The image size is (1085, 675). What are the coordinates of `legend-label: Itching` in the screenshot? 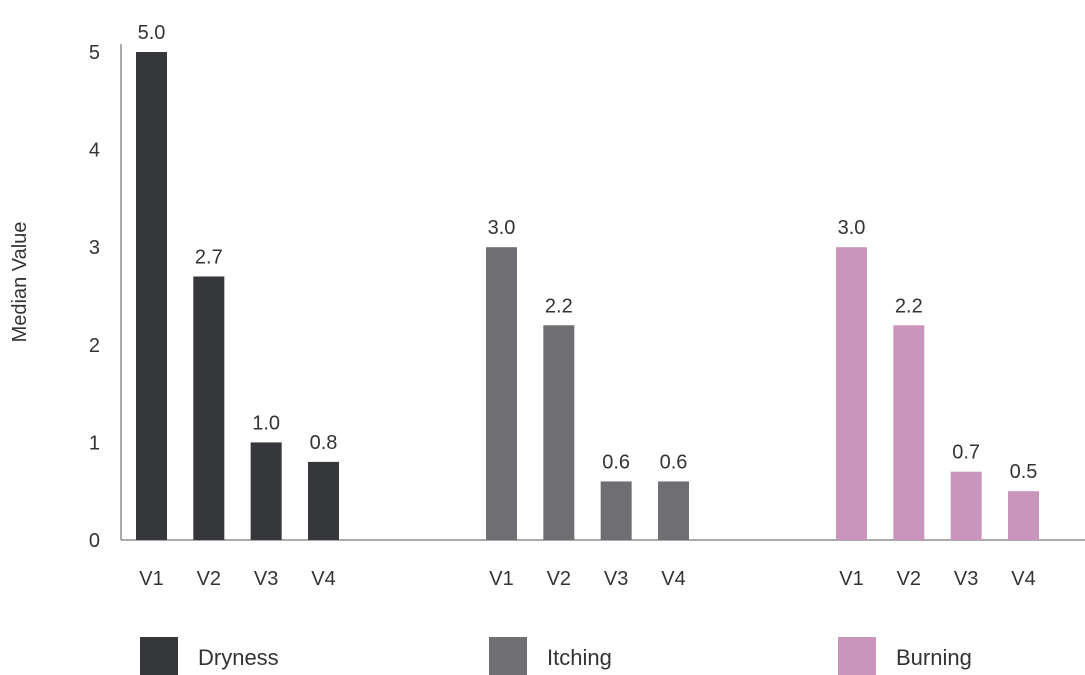 It's located at (579, 657).